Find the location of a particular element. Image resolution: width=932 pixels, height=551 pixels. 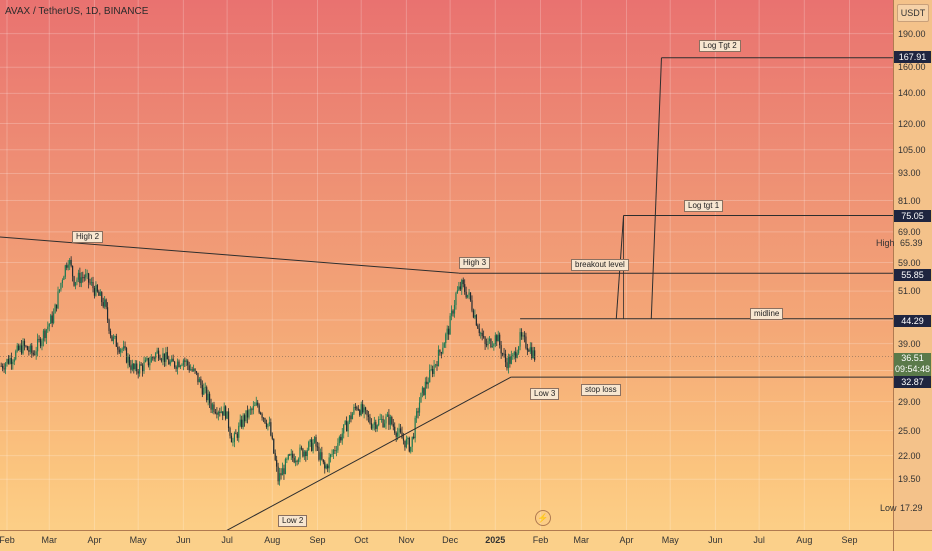

y-tick-label: 22.00 is located at coordinates (909, 455).